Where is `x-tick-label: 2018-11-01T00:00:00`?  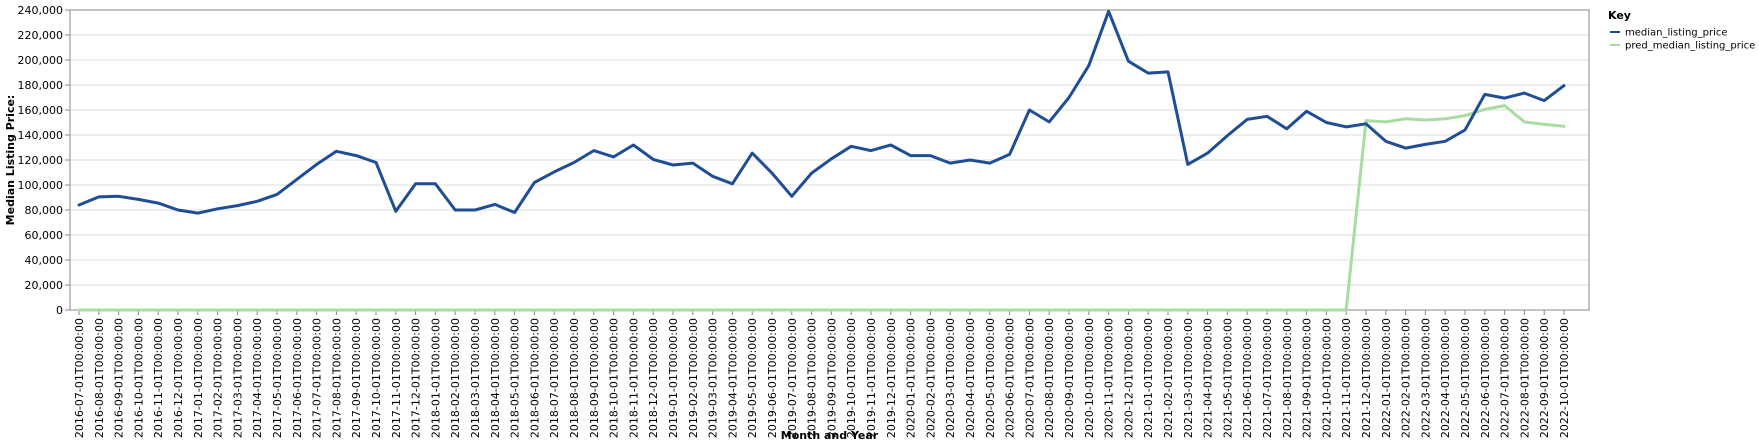 x-tick-label: 2018-11-01T00:00:00 is located at coordinates (633, 378).